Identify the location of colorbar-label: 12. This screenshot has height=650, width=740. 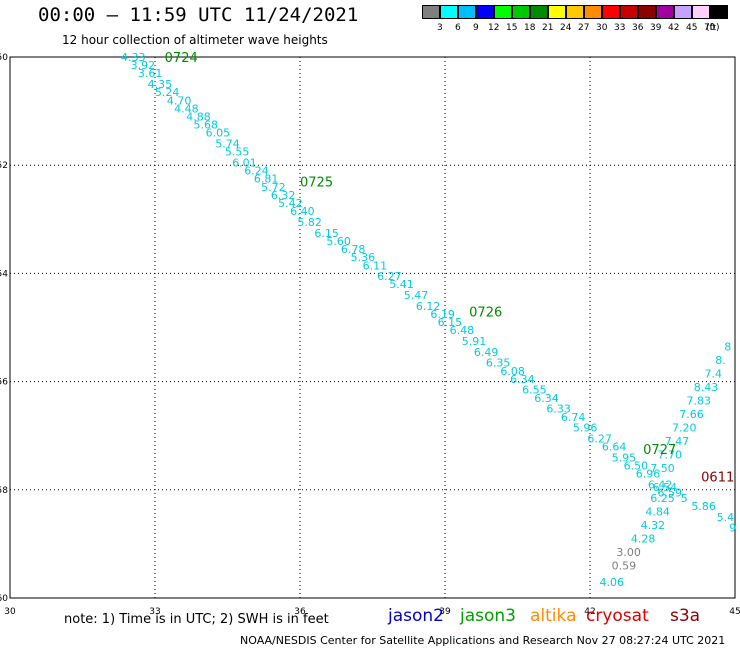
(494, 28).